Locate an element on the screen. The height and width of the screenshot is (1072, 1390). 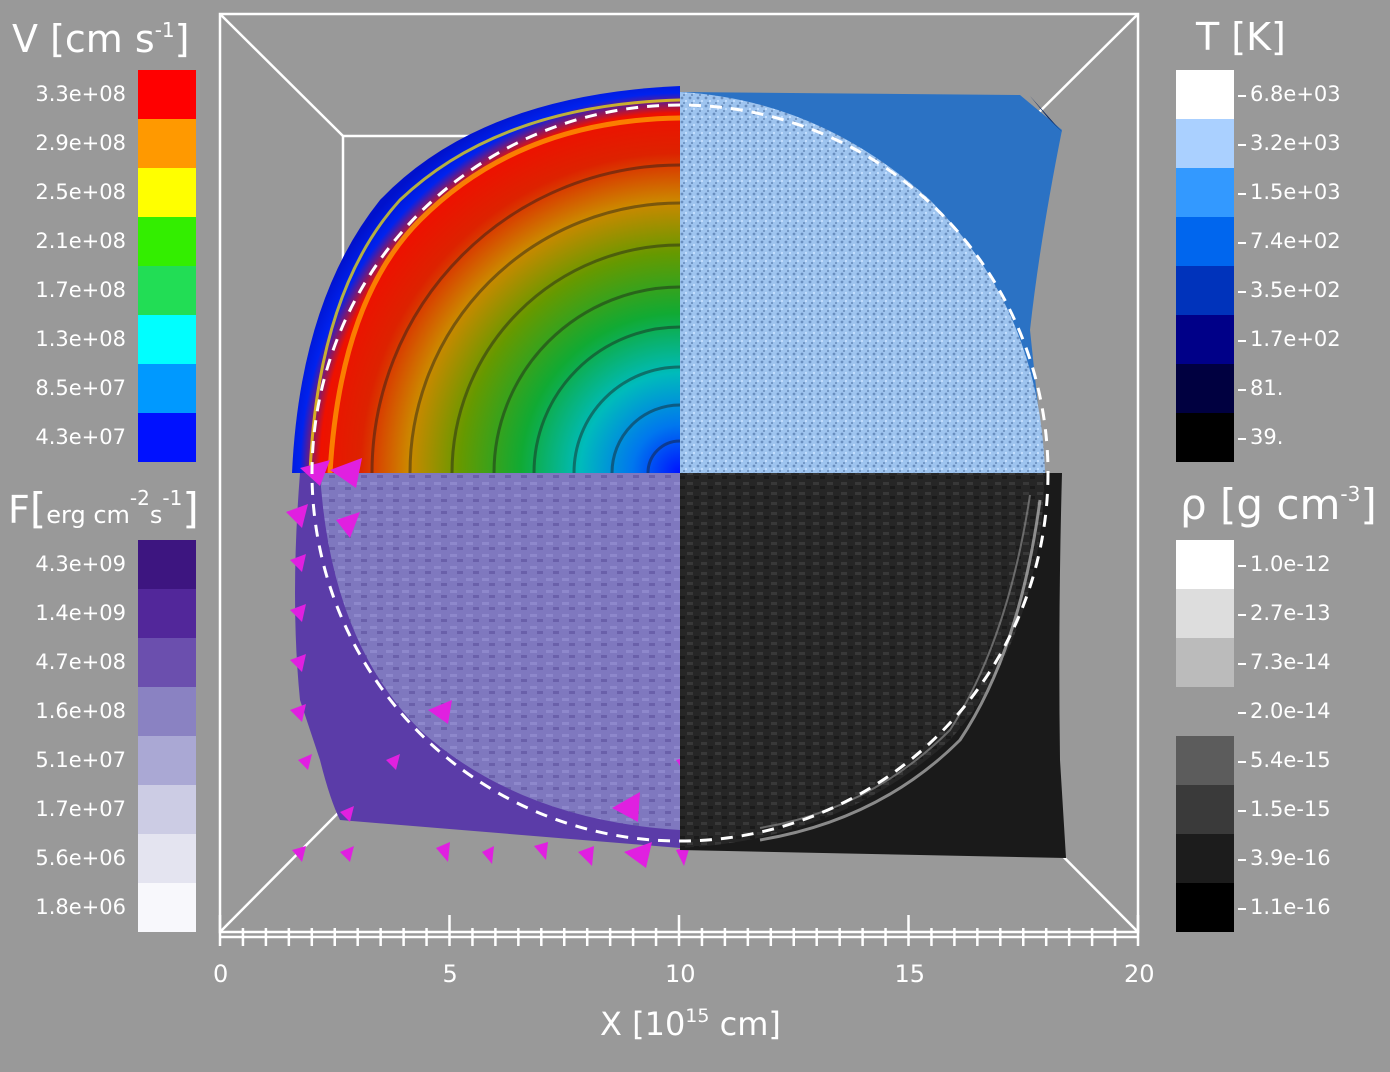
flux-tick-label: 4.3e+09 is located at coordinates (80, 563).